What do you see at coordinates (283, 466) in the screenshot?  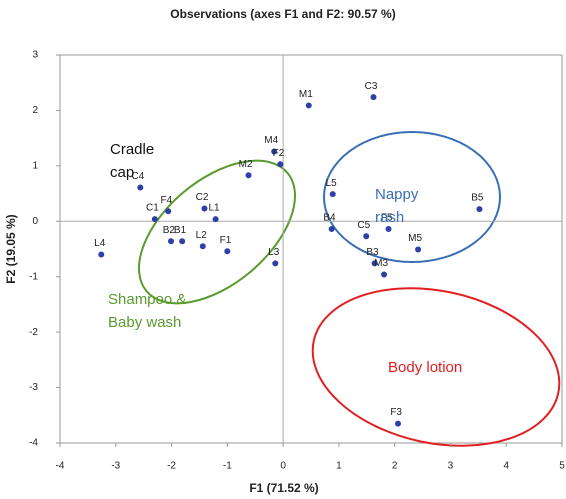 I see `x-tick-label: 0` at bounding box center [283, 466].